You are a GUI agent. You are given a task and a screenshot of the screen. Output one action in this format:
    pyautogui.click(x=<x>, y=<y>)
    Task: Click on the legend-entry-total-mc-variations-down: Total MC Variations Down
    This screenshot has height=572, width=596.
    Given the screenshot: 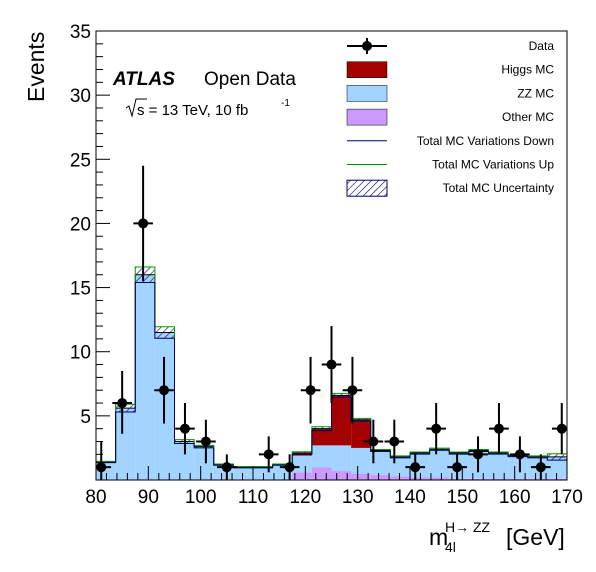 What is the action you would take?
    pyautogui.click(x=450, y=141)
    